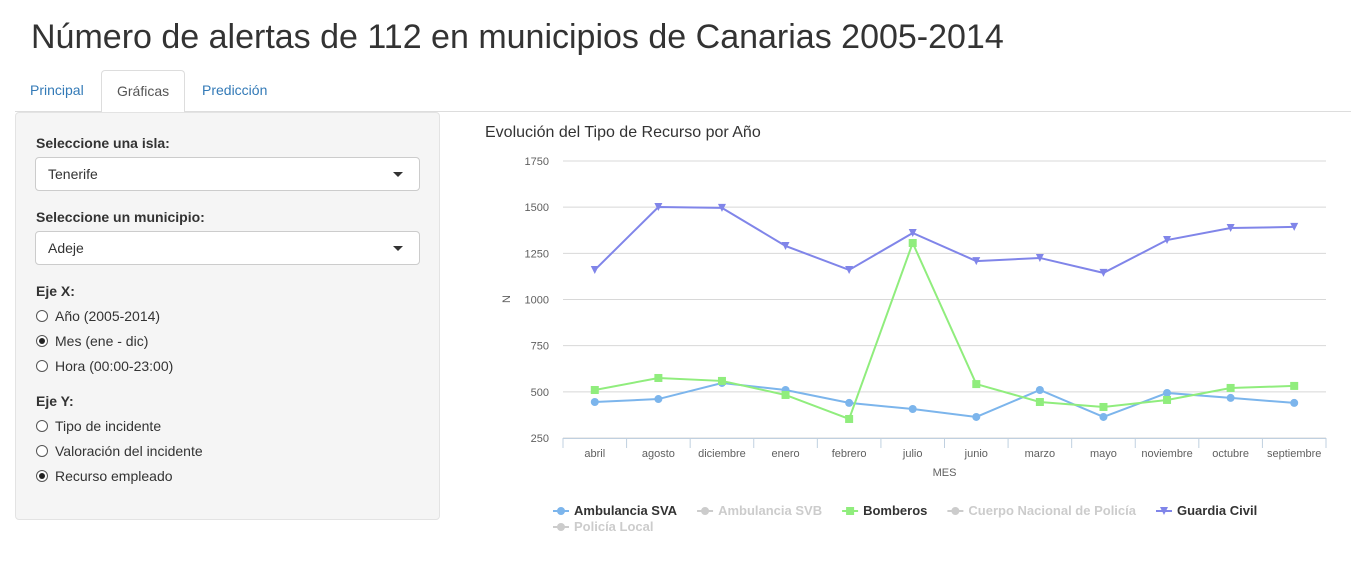 The image size is (1366, 587). I want to click on series-line, so click(944, 400).